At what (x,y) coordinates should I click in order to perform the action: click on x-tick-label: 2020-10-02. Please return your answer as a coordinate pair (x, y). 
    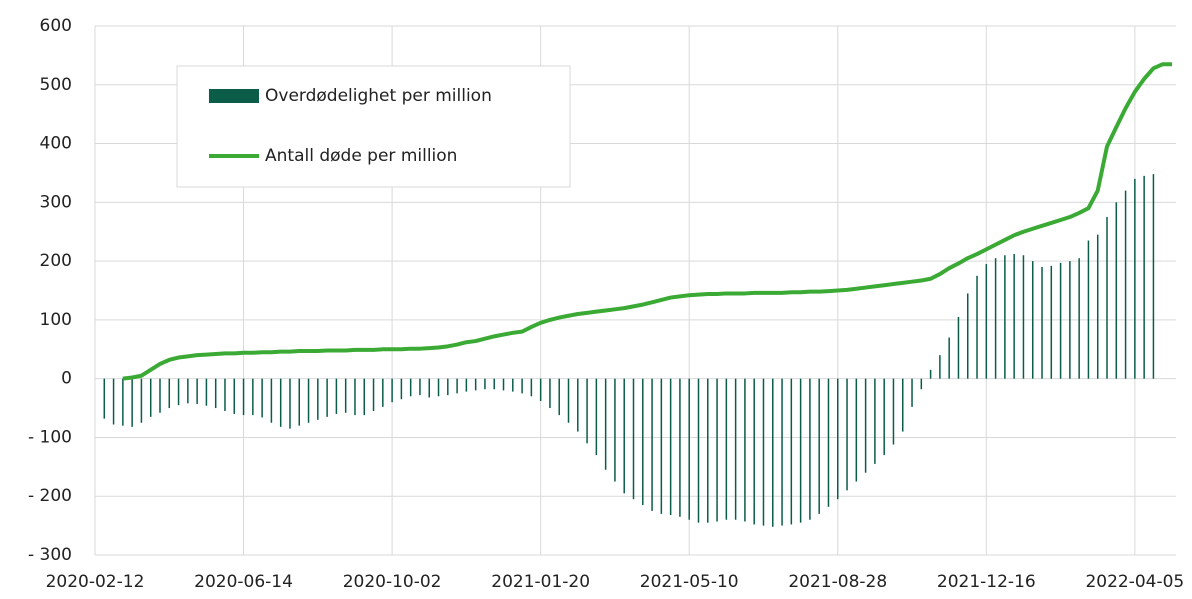
    Looking at the image, I should click on (392, 582).